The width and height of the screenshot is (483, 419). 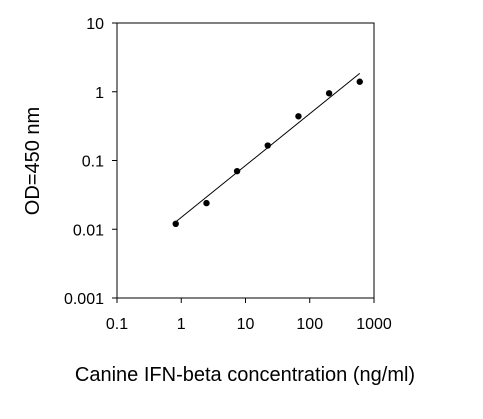 What do you see at coordinates (84, 299) in the screenshot?
I see `y-tick-label: 0.001` at bounding box center [84, 299].